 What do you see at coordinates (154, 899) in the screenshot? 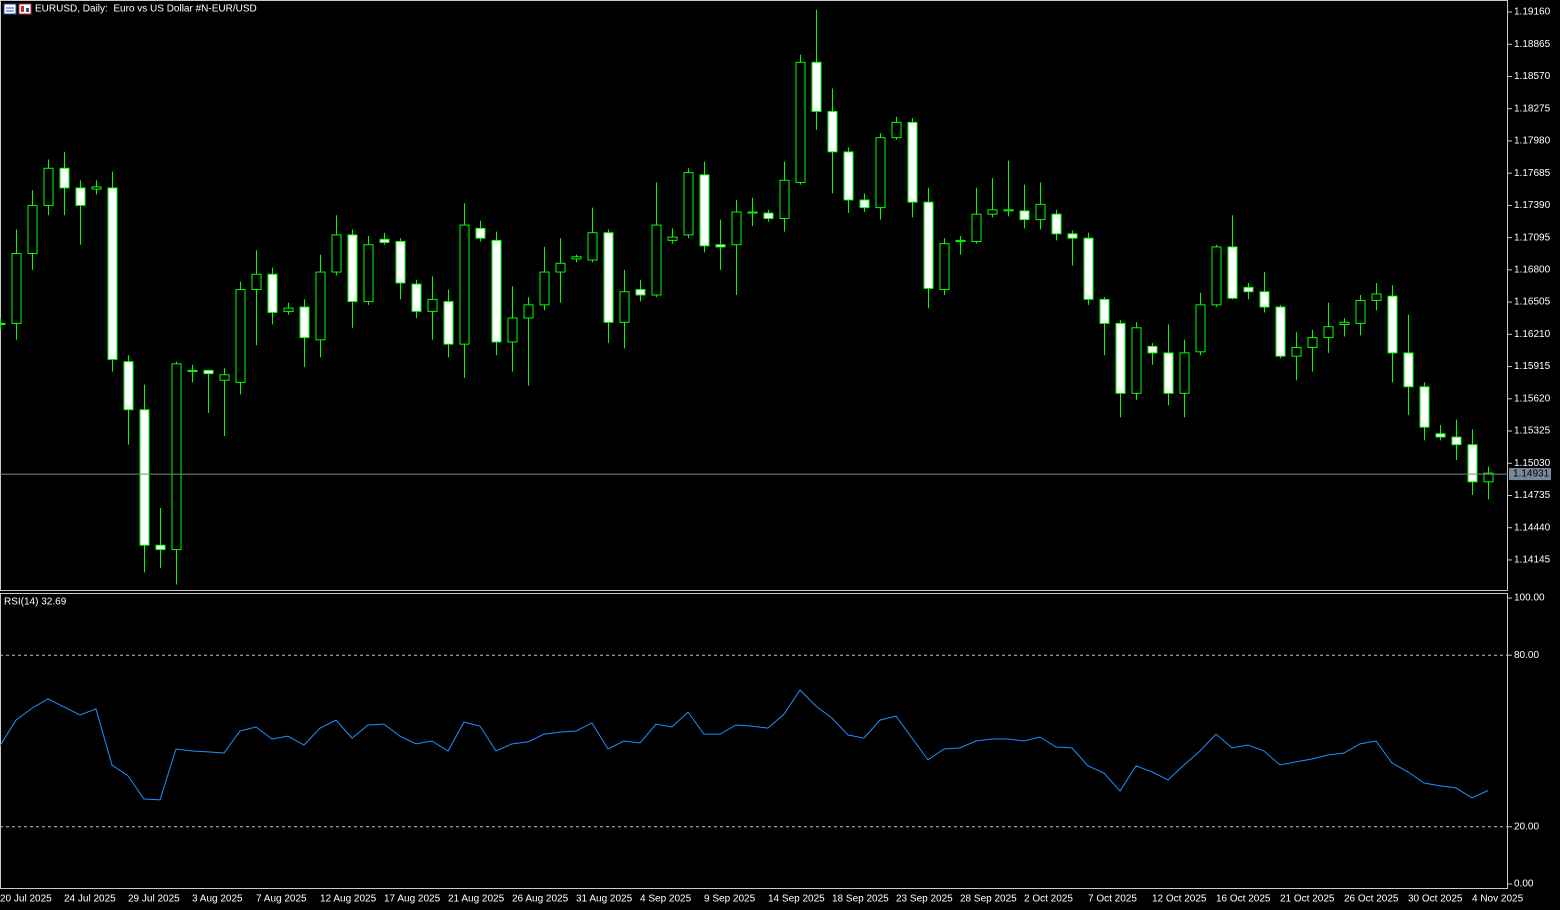
I see `x-tick-label: 29 Jul 2025` at bounding box center [154, 899].